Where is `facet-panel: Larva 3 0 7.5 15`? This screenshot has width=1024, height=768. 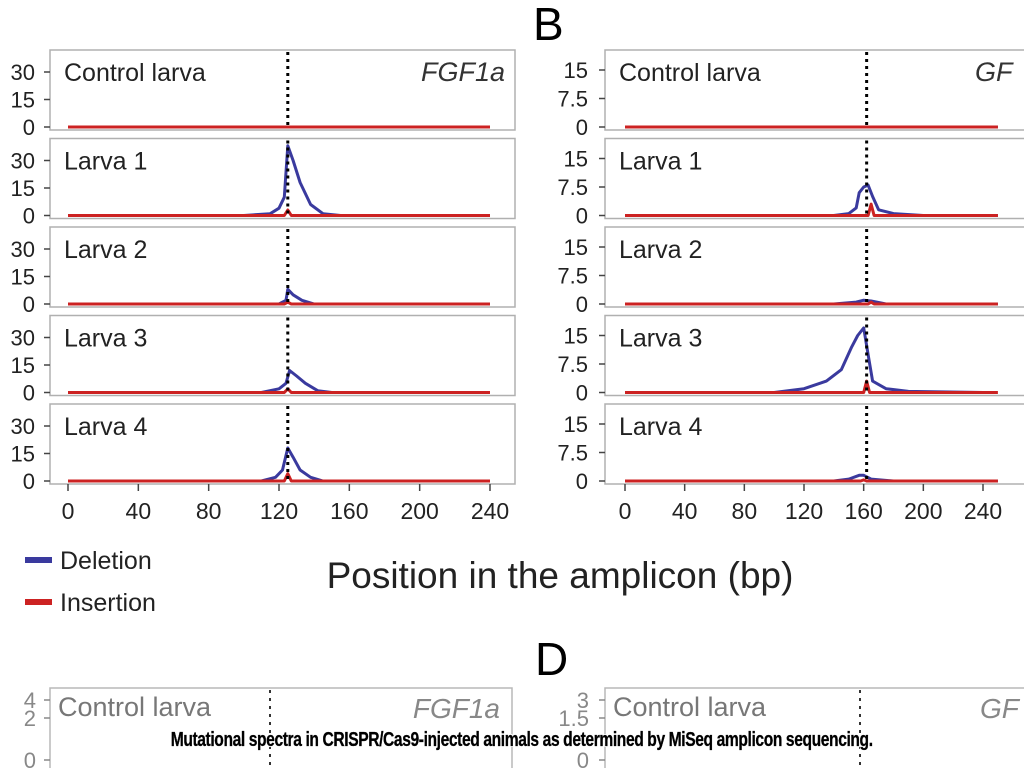
facet-panel: Larva 3 0 7.5 15 is located at coordinates (790, 360).